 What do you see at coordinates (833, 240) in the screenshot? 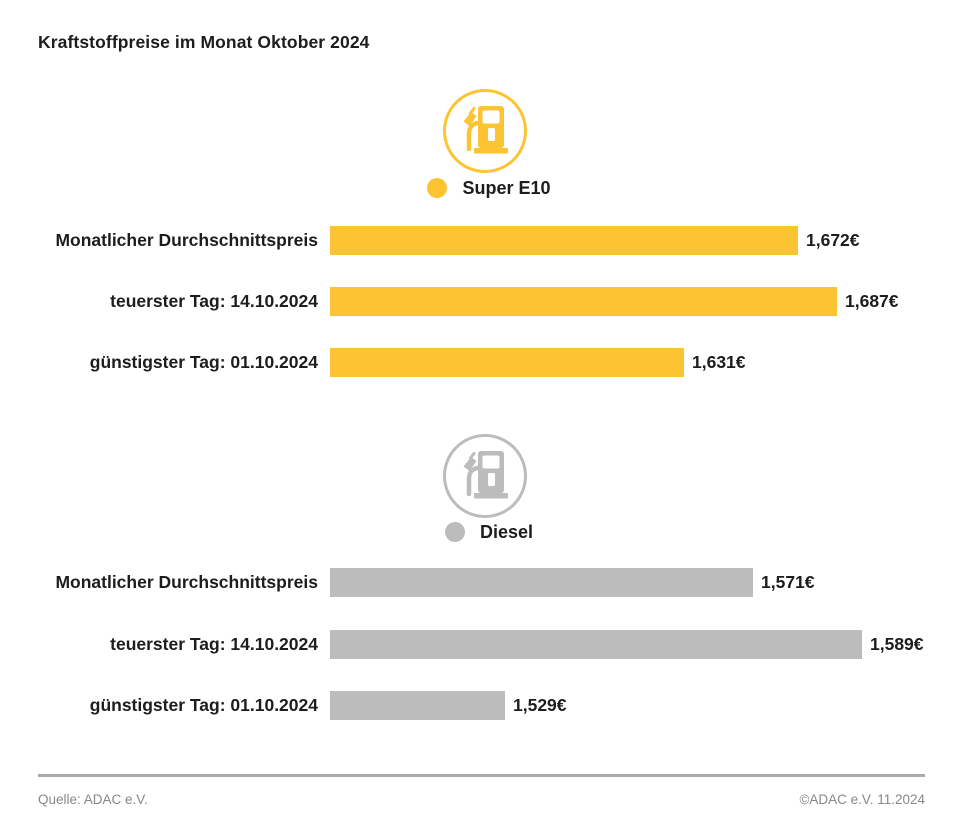
I see `bar-value-label: 1,672€` at bounding box center [833, 240].